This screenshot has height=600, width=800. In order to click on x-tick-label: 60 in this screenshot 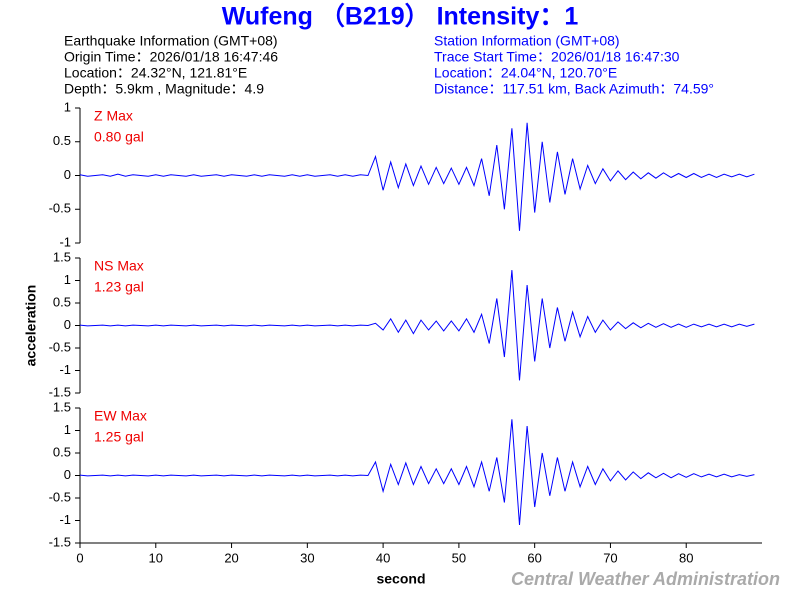, I will do `click(534, 557)`.